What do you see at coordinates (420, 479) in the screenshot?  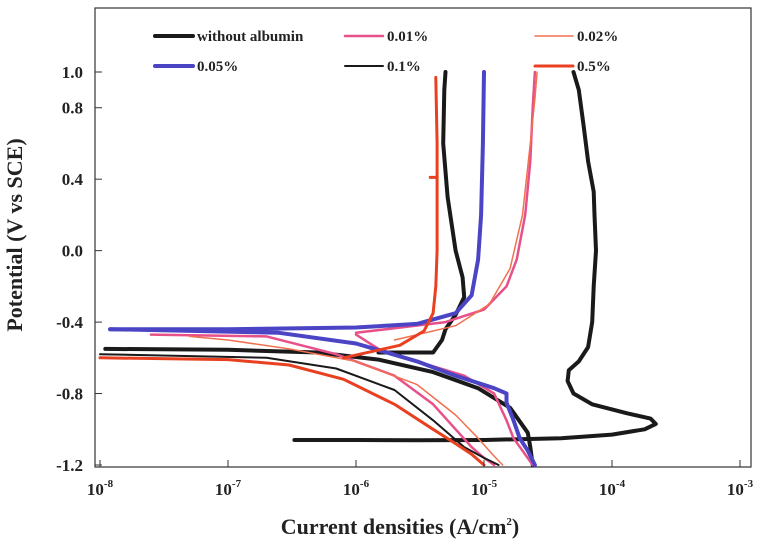 I see `x-axis-ticks: 10⁻⁸ 10⁻⁷ 10⁻⁶ 10⁻⁵ 10⁻⁴ 10⁻³` at bounding box center [420, 479].